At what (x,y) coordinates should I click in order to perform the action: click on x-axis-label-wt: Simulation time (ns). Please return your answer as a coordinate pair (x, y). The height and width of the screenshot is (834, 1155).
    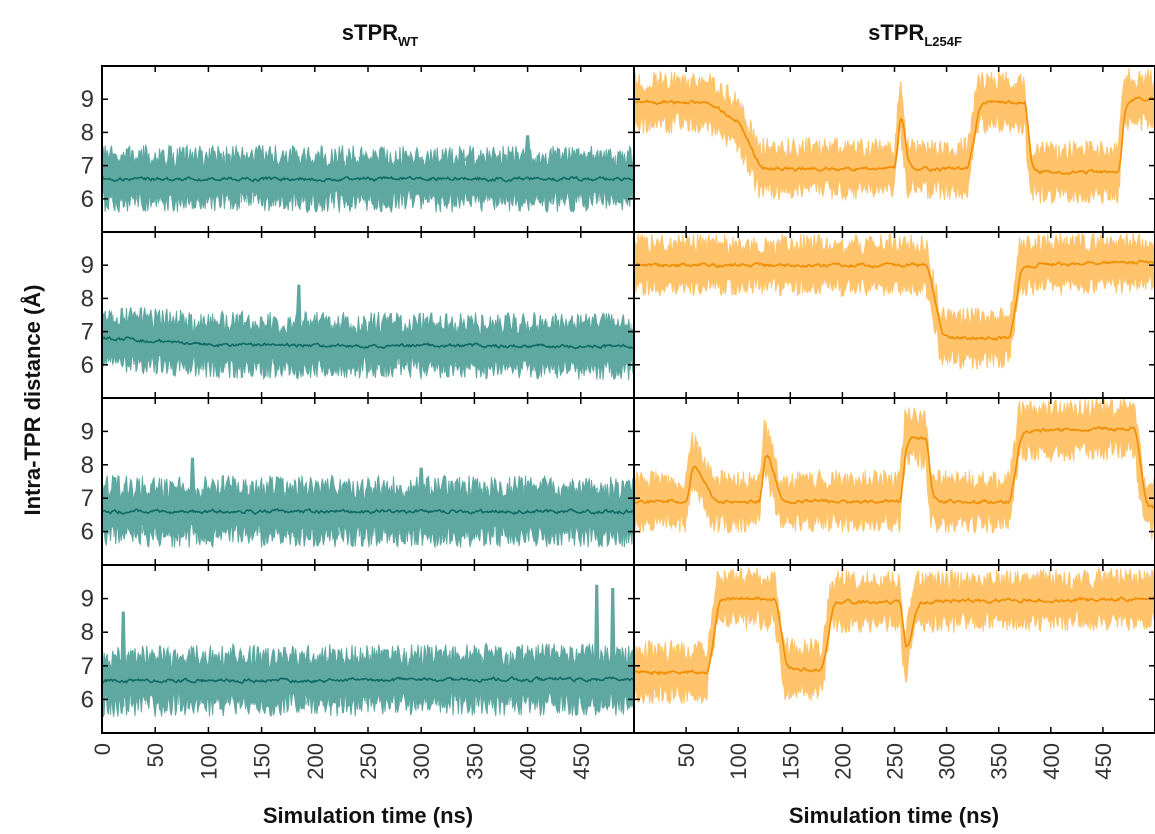
    Looking at the image, I should click on (368, 815).